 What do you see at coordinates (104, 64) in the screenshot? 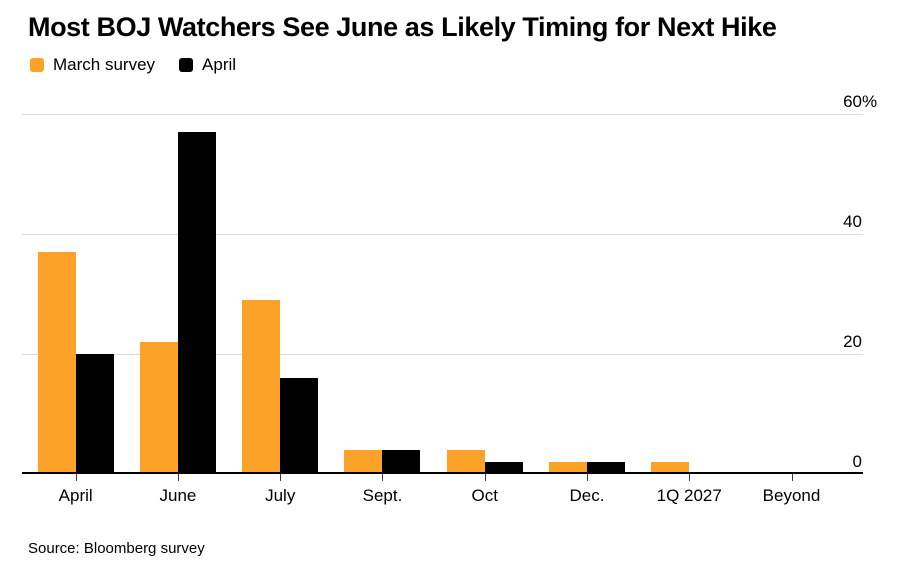
I see `legend-label-march-survey: March survey` at bounding box center [104, 64].